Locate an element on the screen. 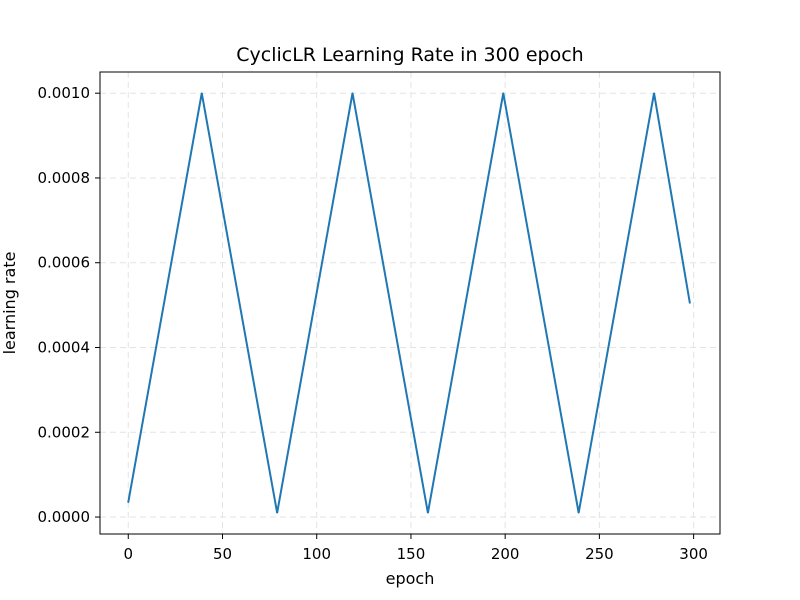 Image resolution: width=800 pixels, height=600 pixels. y-tick-label: 0.0010 is located at coordinates (64, 93).